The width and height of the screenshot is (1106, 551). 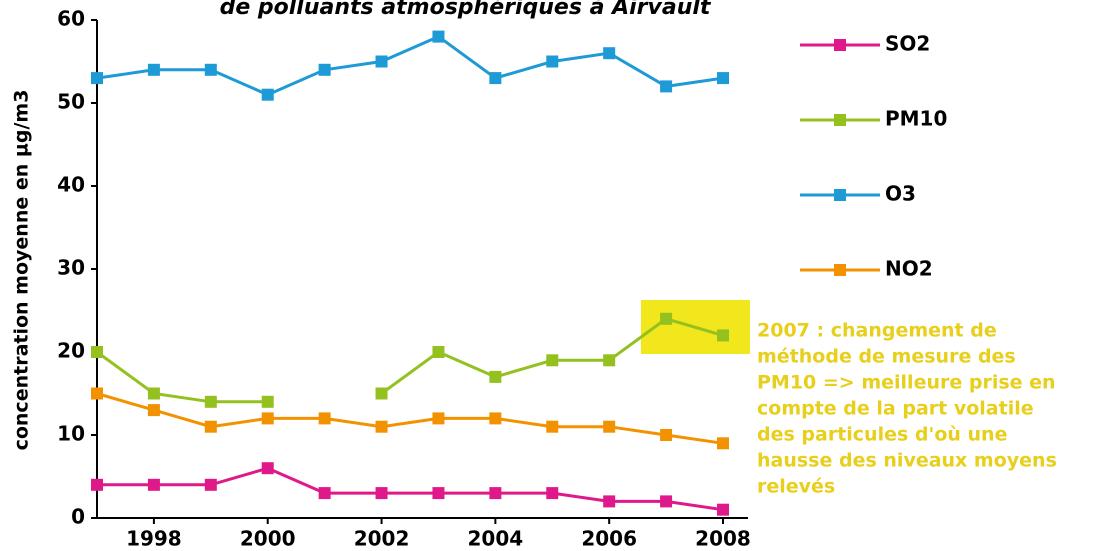 I want to click on annotation: des particules d'où une, so click(x=882, y=435).